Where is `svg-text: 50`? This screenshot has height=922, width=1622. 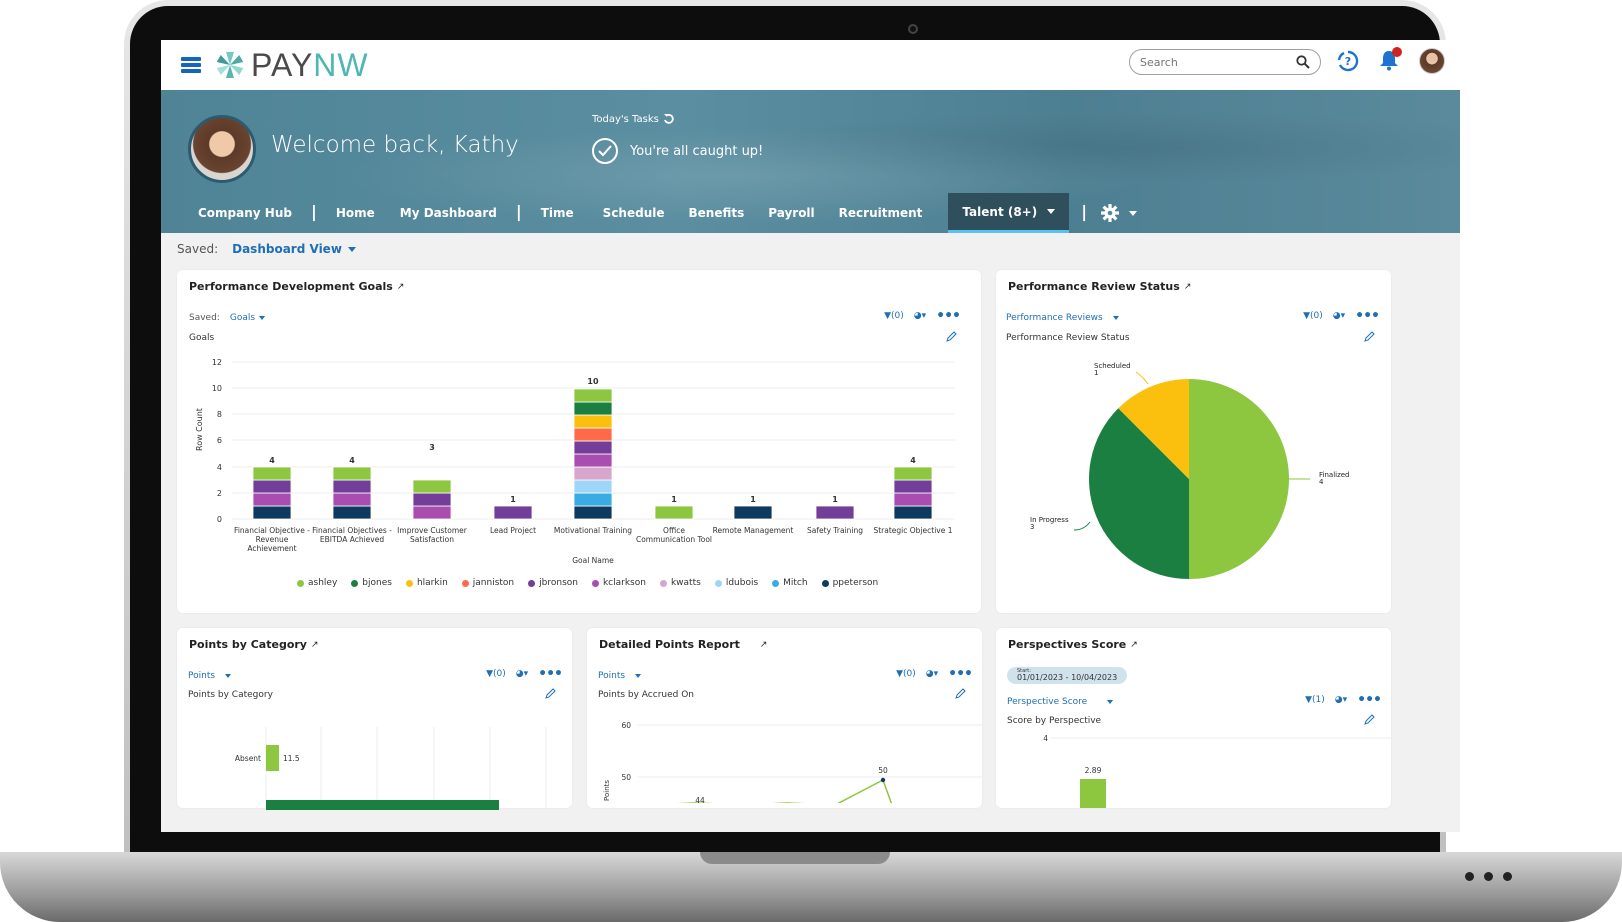
svg-text: 50 is located at coordinates (883, 770).